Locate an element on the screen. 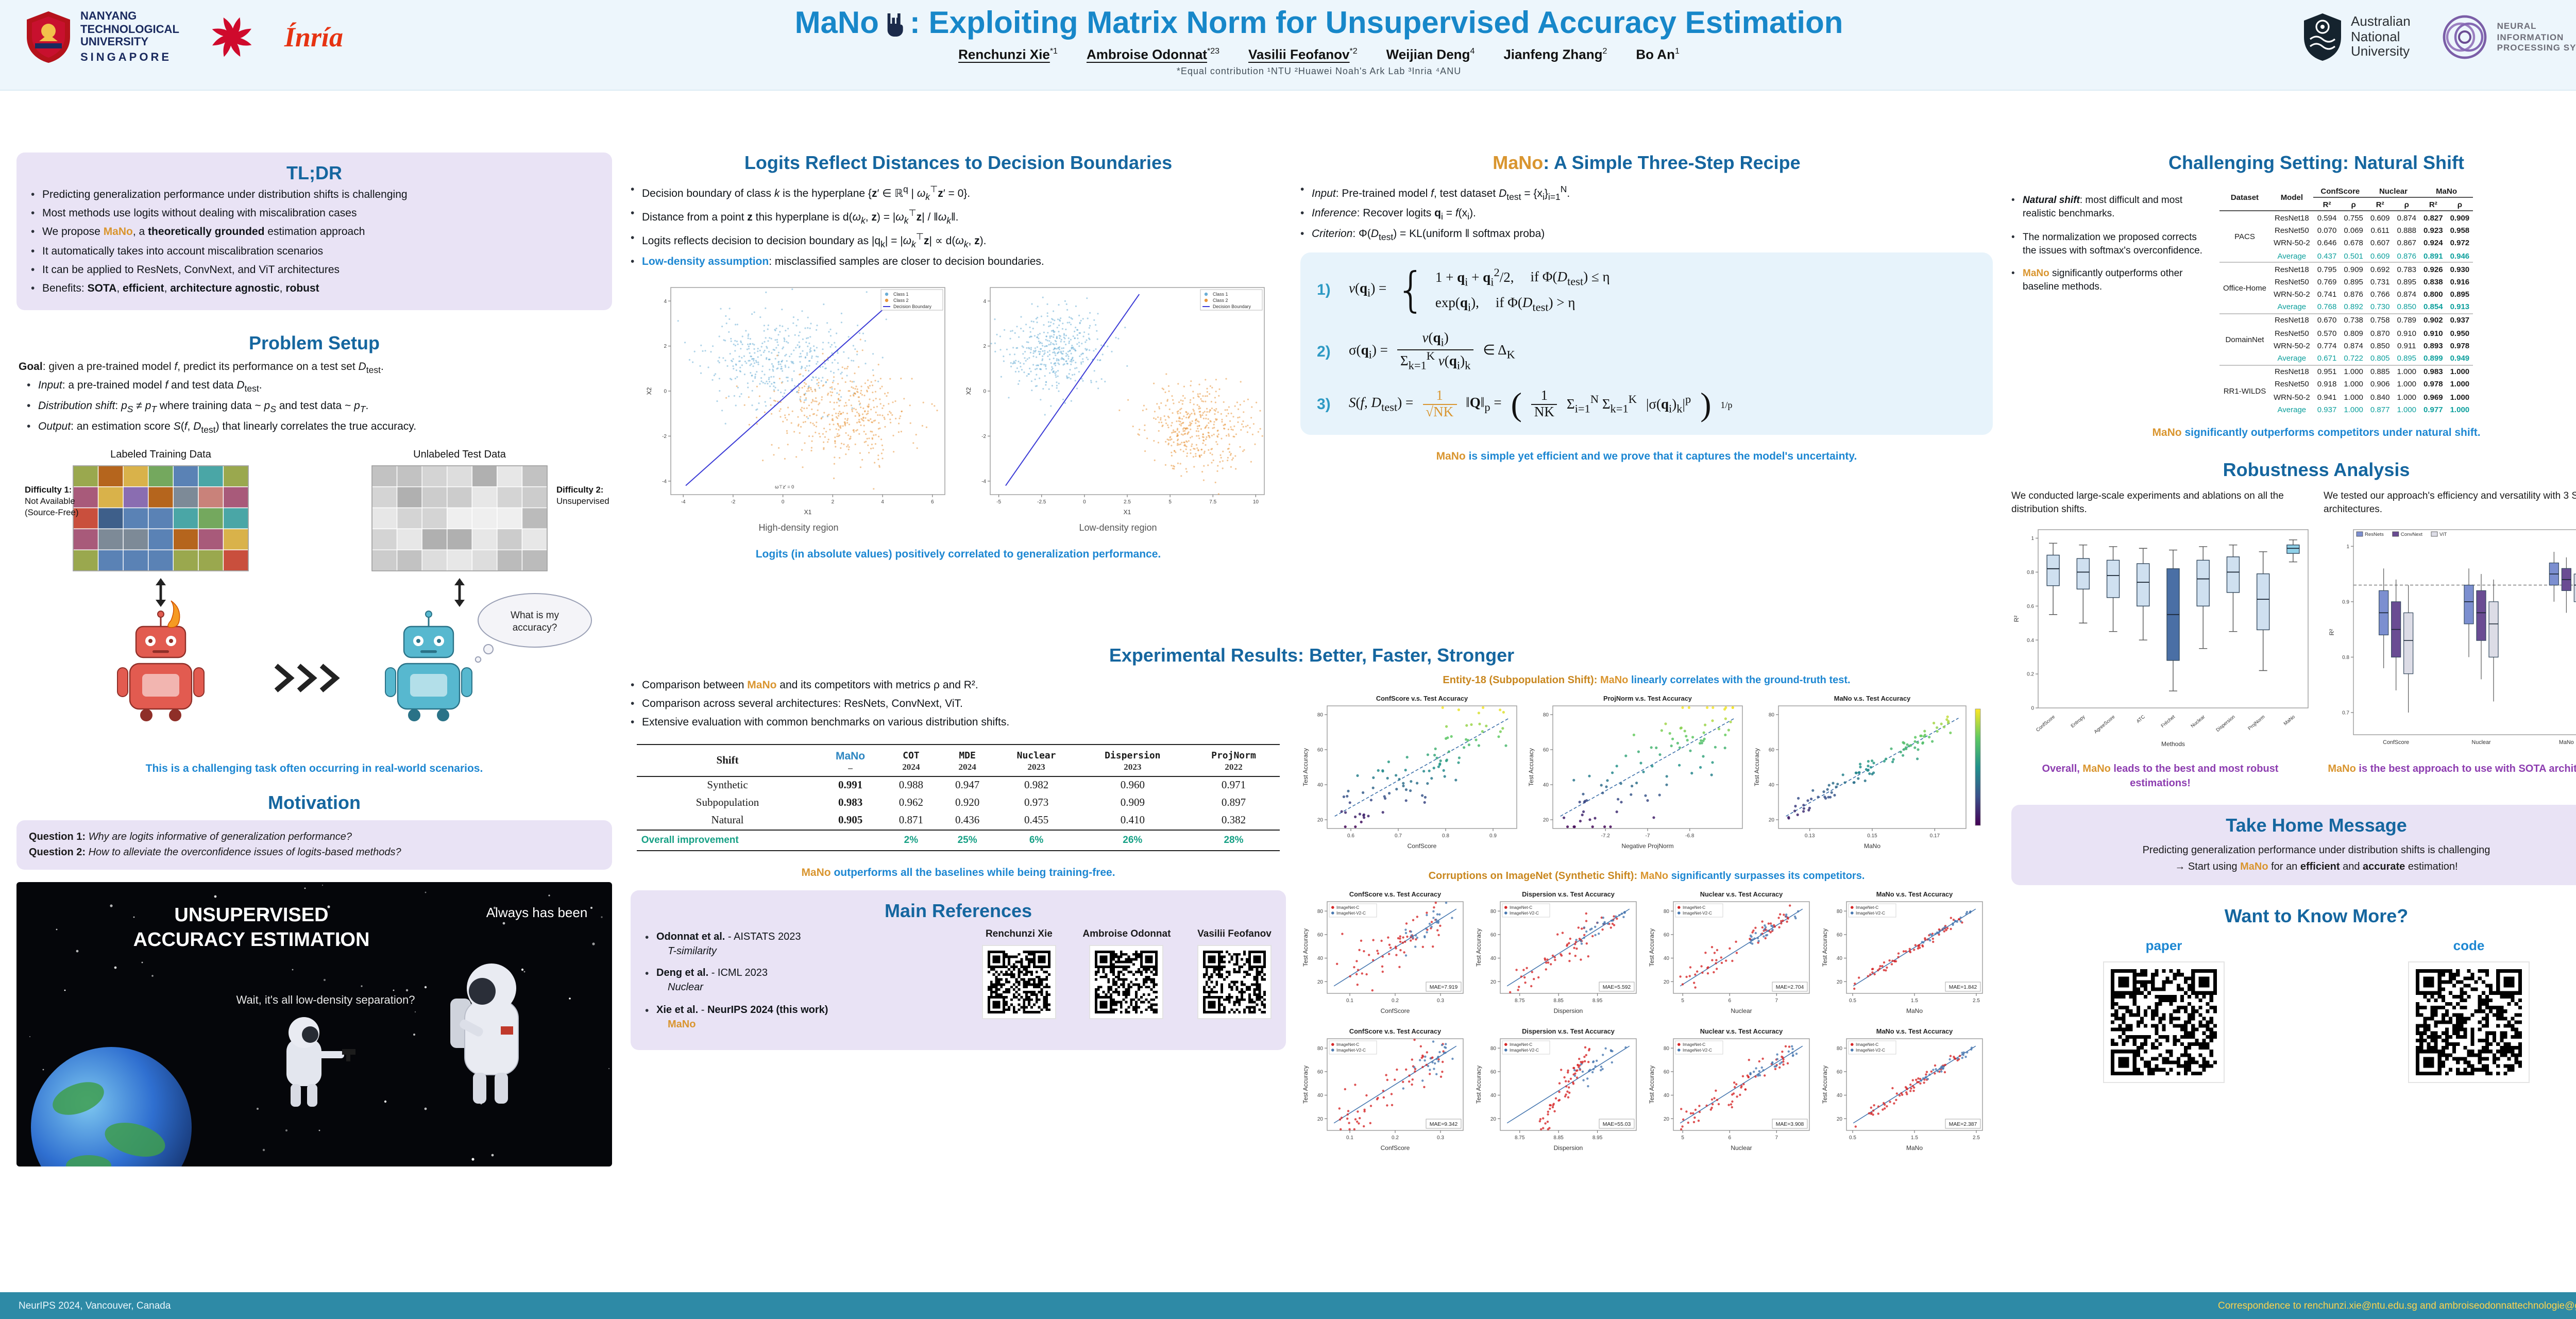 This screenshot has height=1319, width=2576. natural-model-cell: ResNet50 is located at coordinates (2292, 384).